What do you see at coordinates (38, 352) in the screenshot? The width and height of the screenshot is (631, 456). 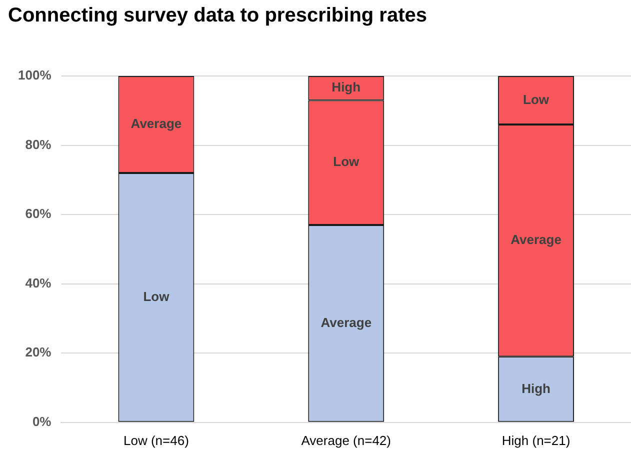 I see `y-tick-label: 20%` at bounding box center [38, 352].